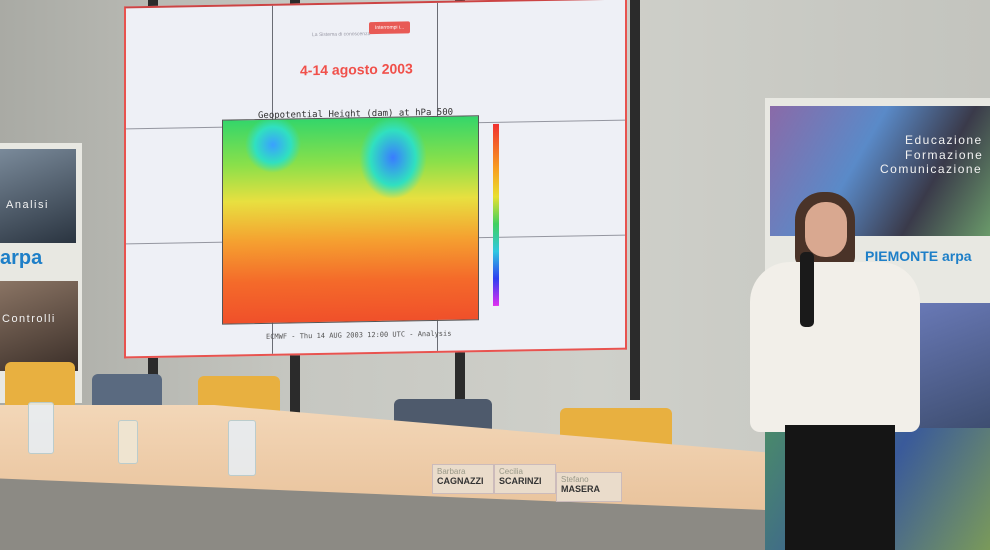 This screenshot has width=990, height=550. I want to click on banner-text-controlli: Controlli, so click(29, 319).